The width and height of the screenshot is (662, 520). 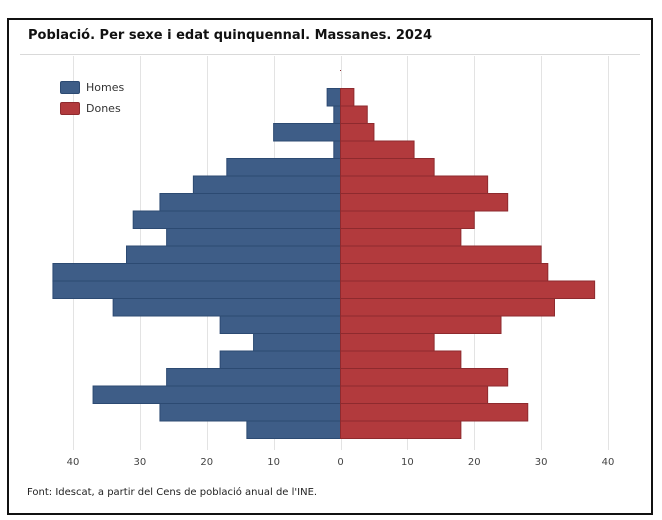 What do you see at coordinates (73, 462) in the screenshot?
I see `x-tick-label-0: 40` at bounding box center [73, 462].